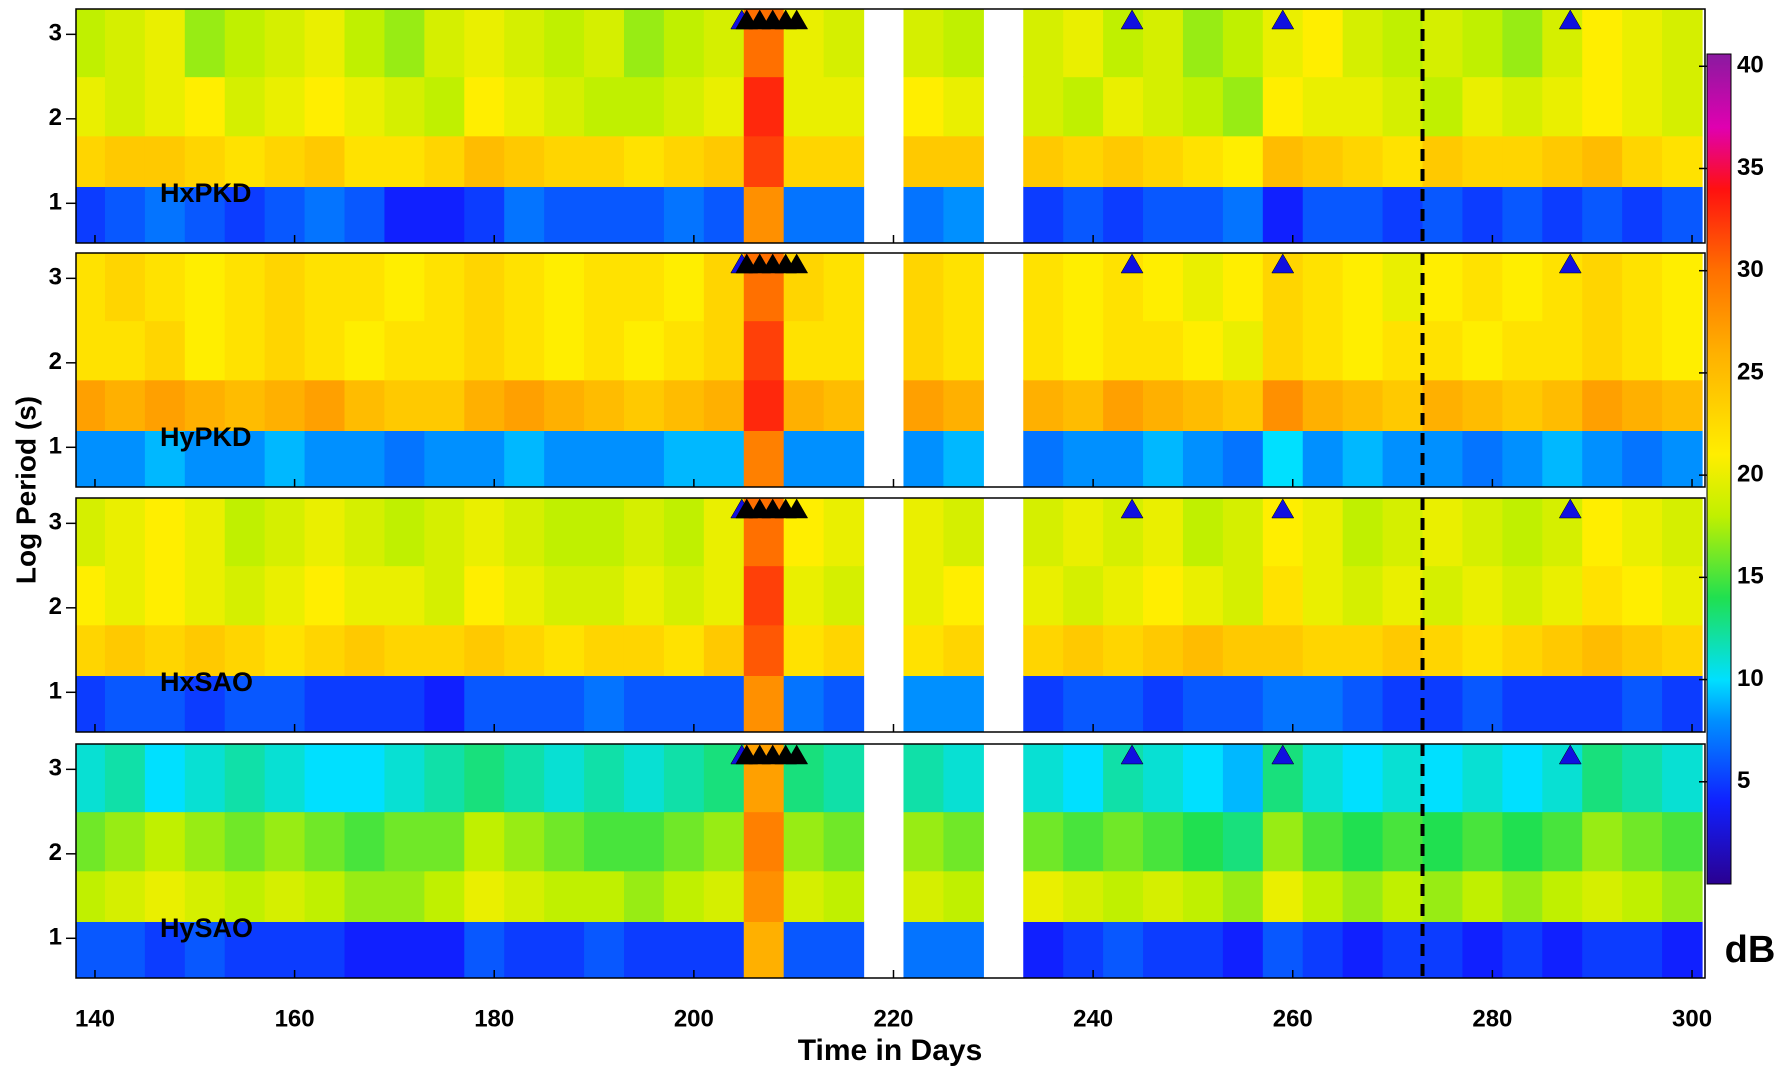 The width and height of the screenshot is (1779, 1070). Describe the element at coordinates (1750, 371) in the screenshot. I see `colorbar-tick-label: 25` at that location.